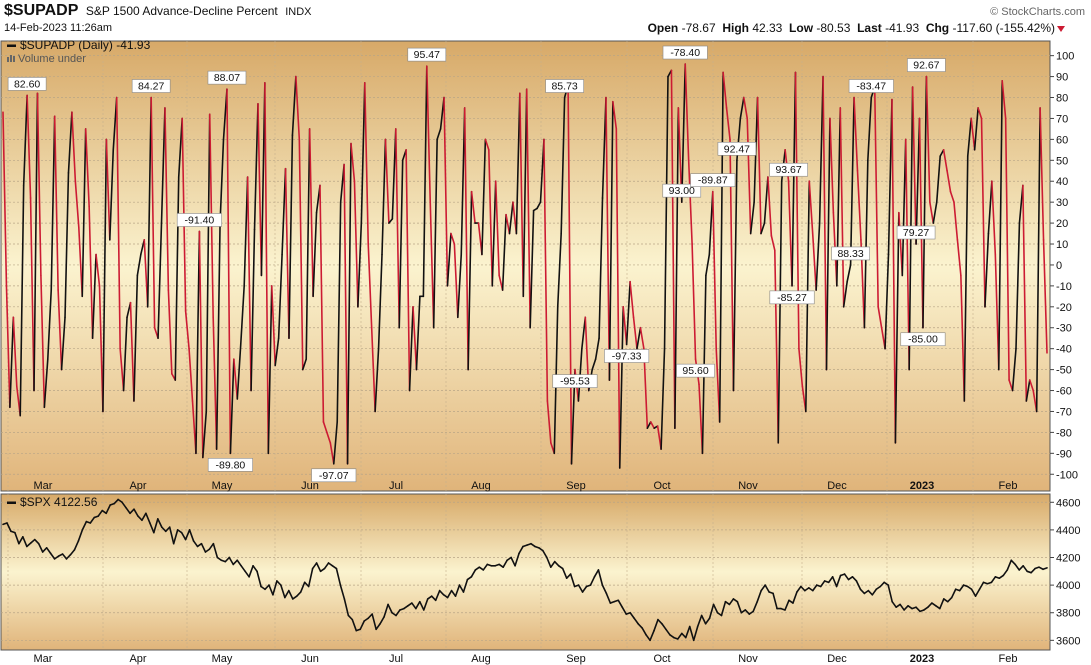  I want to click on peak-label-text: 88.33, so click(850, 254).